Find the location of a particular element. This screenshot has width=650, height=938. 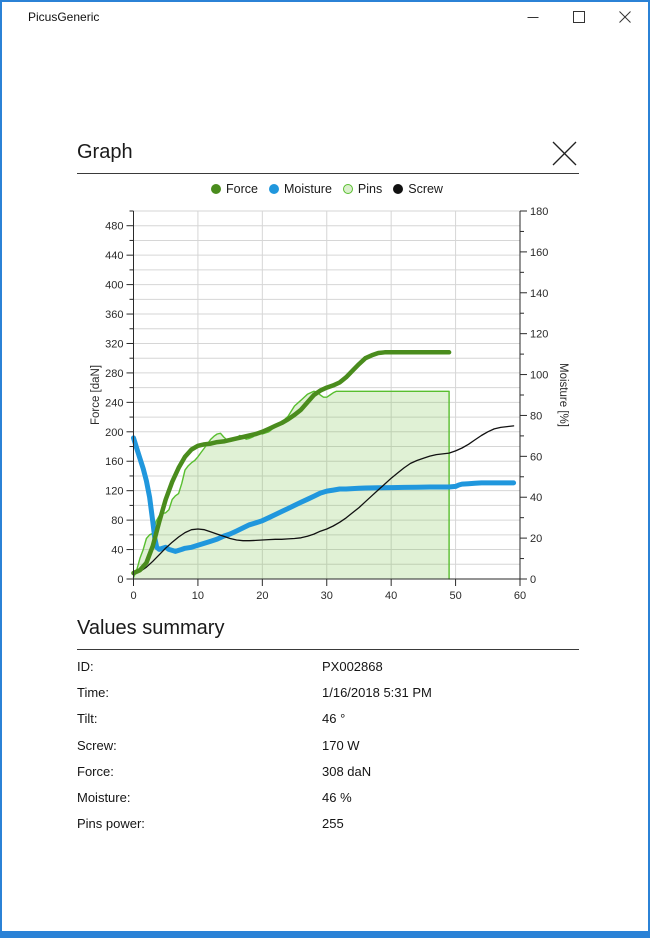

dialog-close-button is located at coordinates (564, 153).